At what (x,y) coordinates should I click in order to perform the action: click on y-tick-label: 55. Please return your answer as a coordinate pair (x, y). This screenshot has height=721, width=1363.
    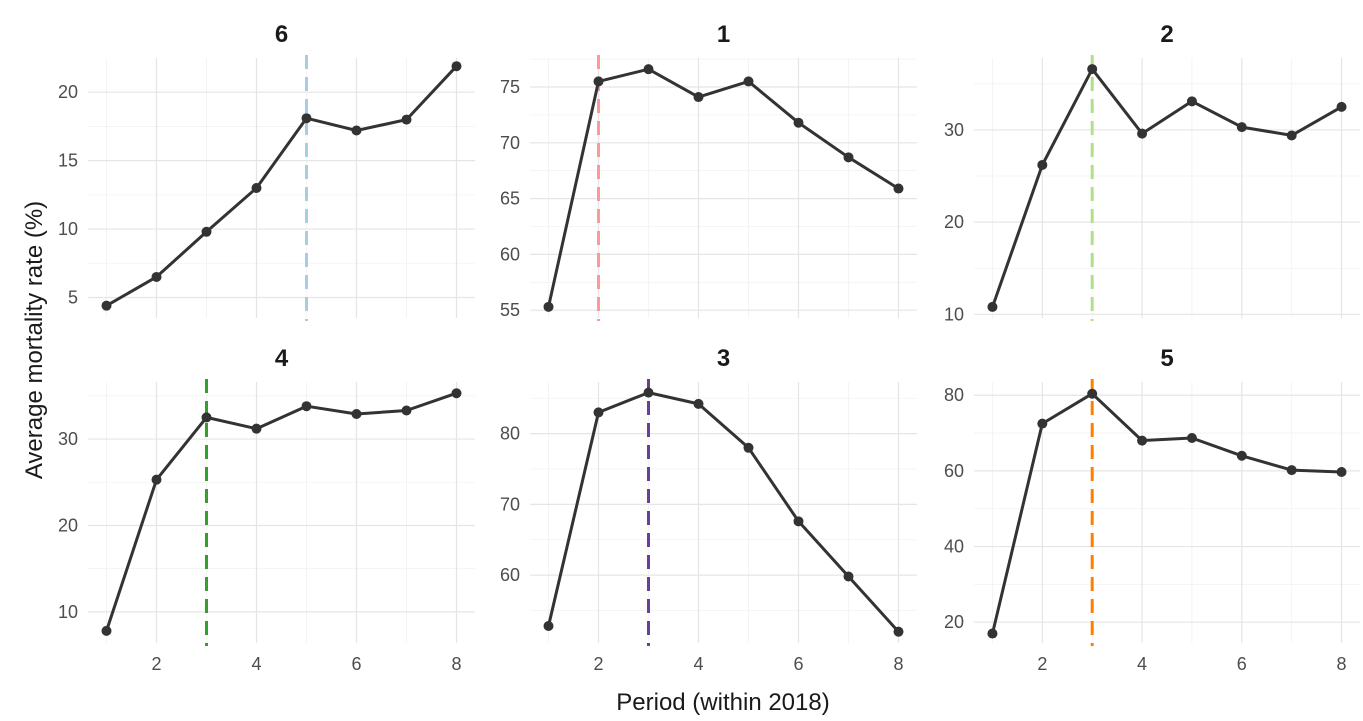
    Looking at the image, I should click on (510, 310).